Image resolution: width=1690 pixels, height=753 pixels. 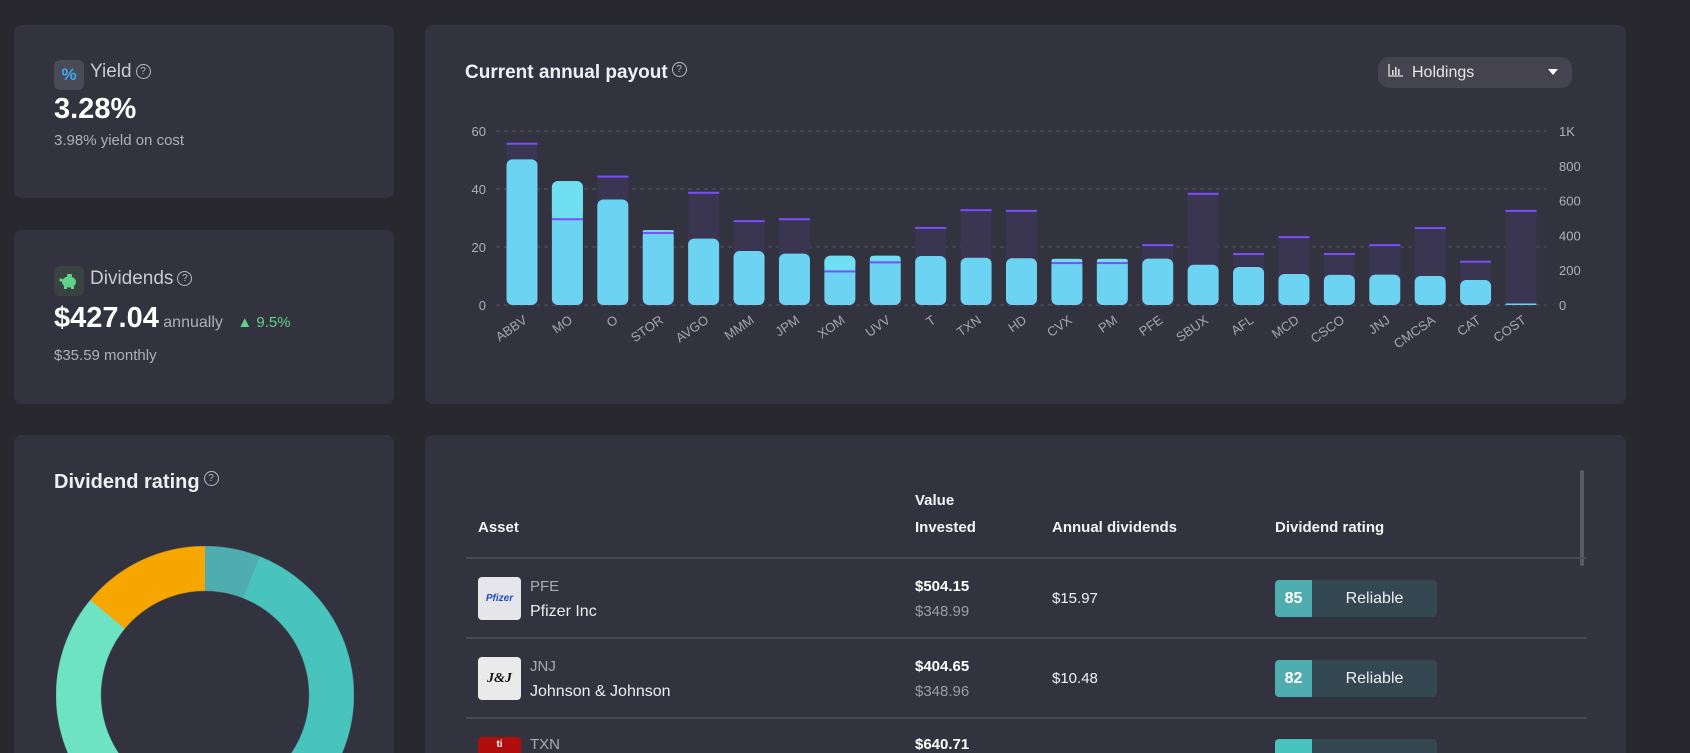 What do you see at coordinates (1570, 235) in the screenshot?
I see `right-axis-tick: 400` at bounding box center [1570, 235].